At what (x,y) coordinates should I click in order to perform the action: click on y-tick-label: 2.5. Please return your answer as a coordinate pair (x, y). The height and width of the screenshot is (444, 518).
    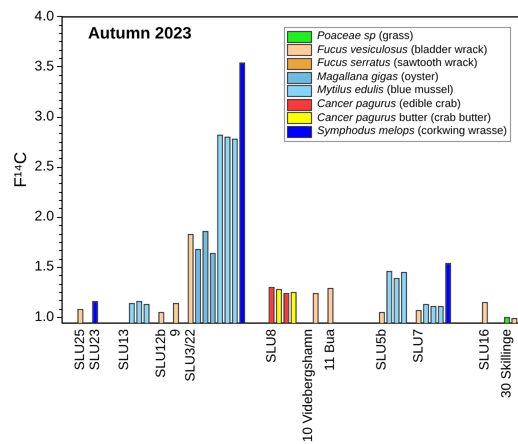
    Looking at the image, I should click on (44, 166).